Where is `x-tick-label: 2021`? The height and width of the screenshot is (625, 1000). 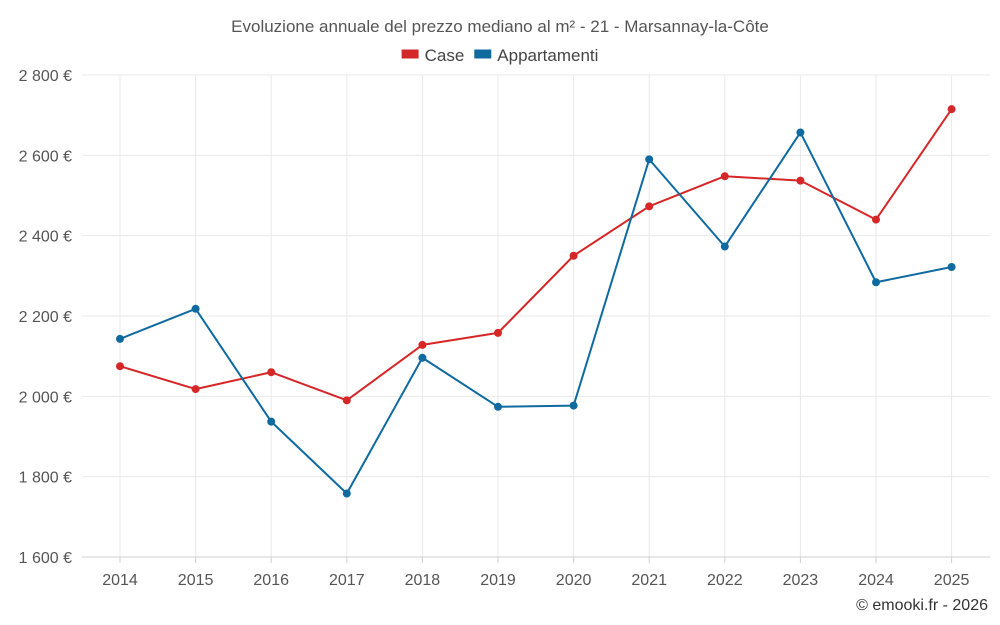 x-tick-label: 2021 is located at coordinates (649, 580).